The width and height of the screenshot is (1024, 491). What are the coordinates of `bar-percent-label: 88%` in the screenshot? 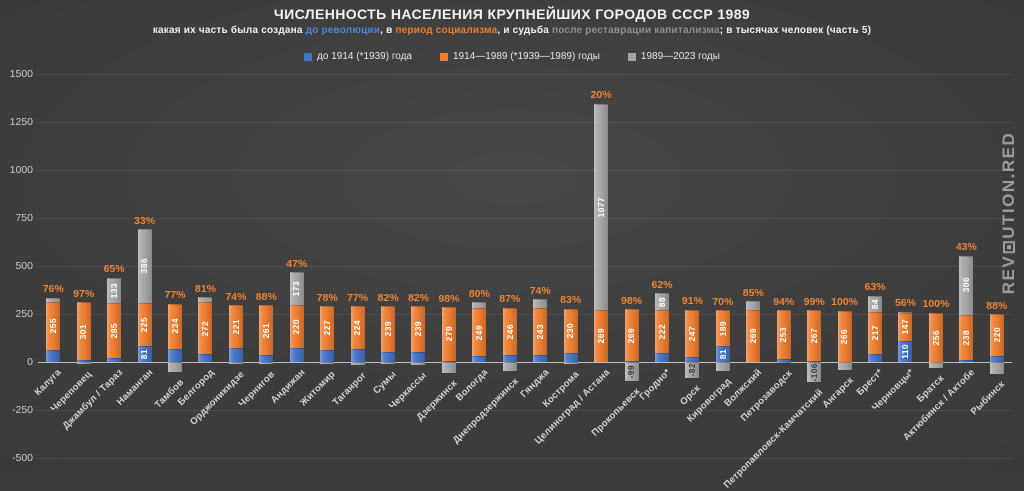 It's located at (997, 305).